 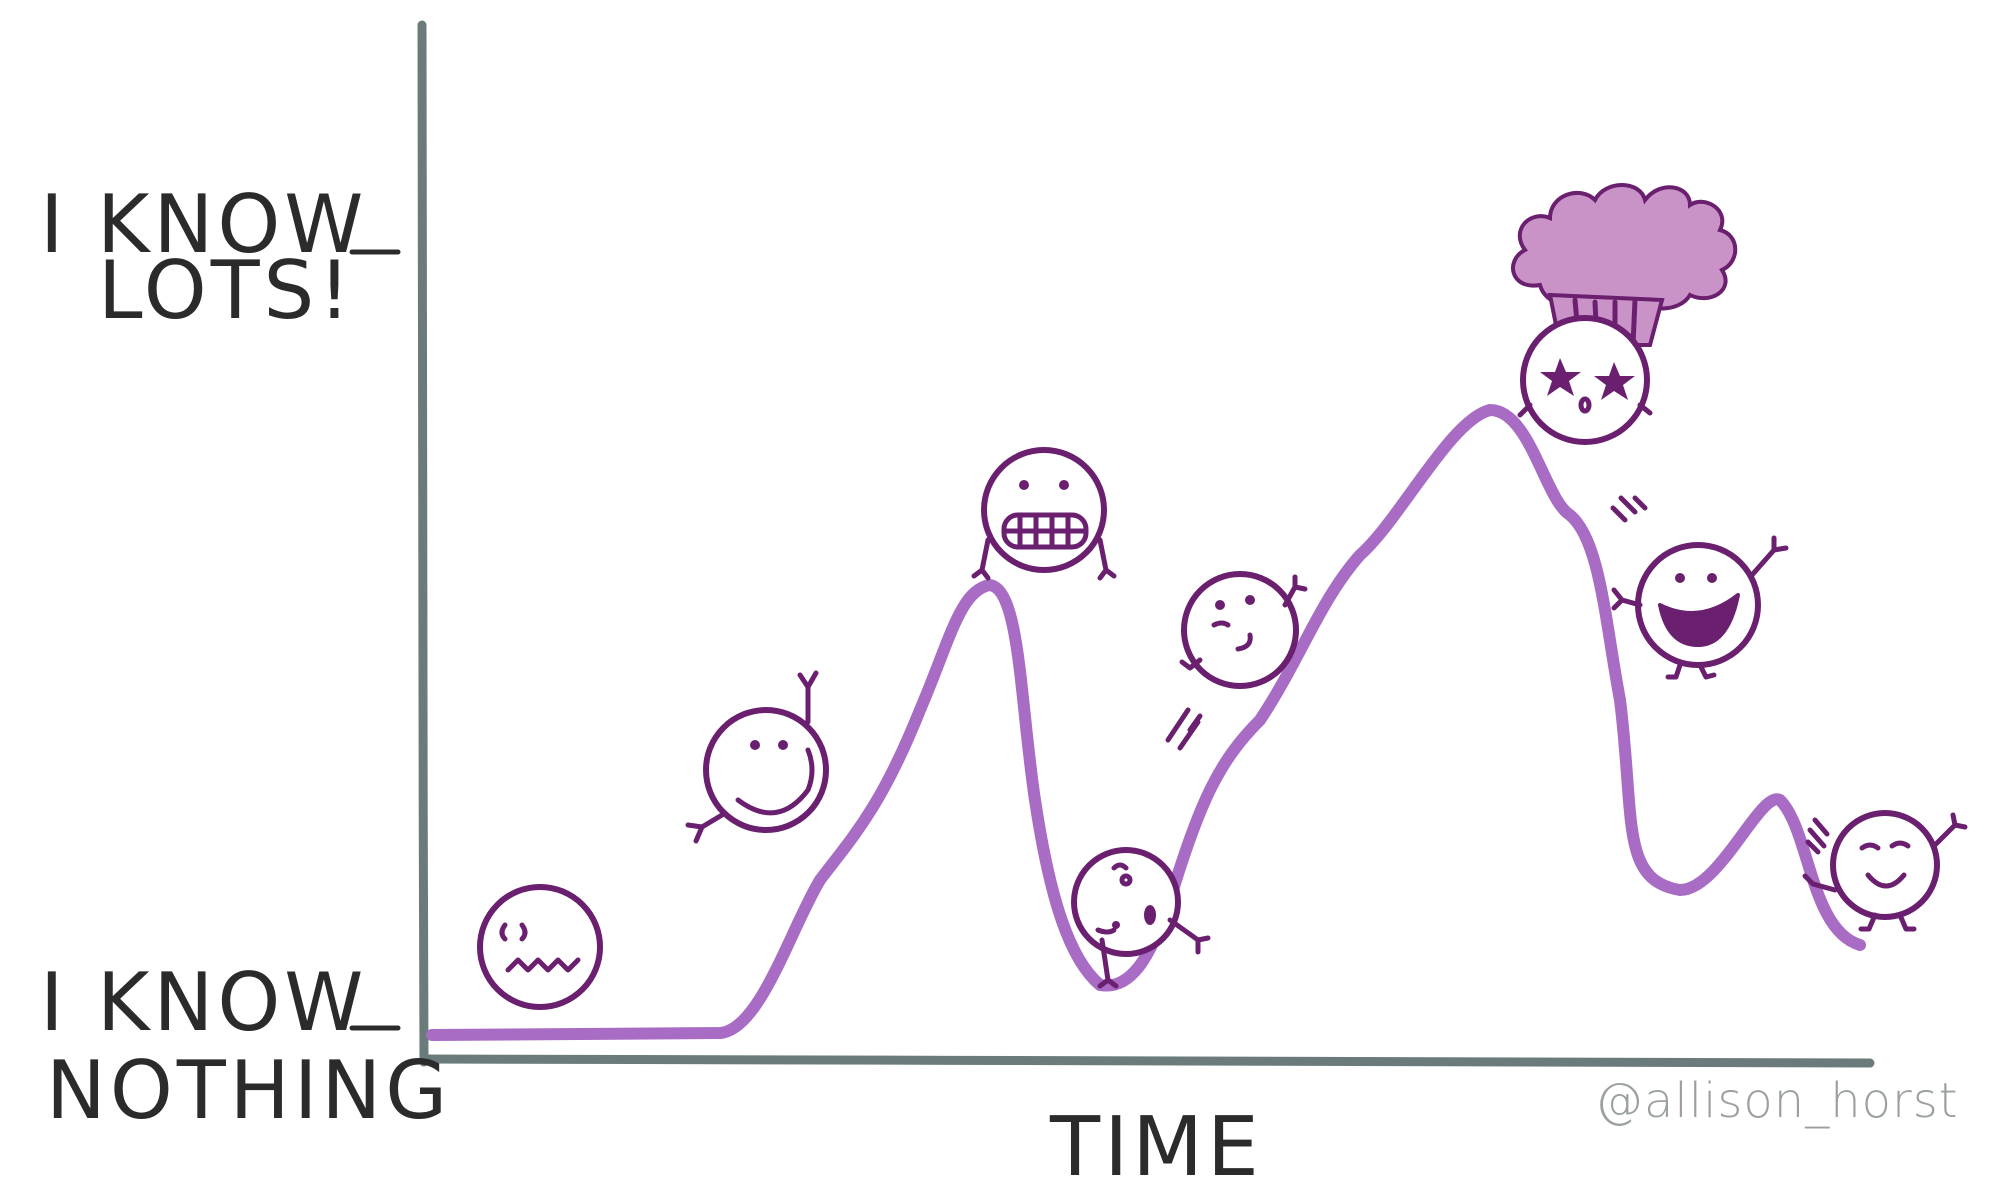 I want to click on worried-face, so click(x=540, y=947).